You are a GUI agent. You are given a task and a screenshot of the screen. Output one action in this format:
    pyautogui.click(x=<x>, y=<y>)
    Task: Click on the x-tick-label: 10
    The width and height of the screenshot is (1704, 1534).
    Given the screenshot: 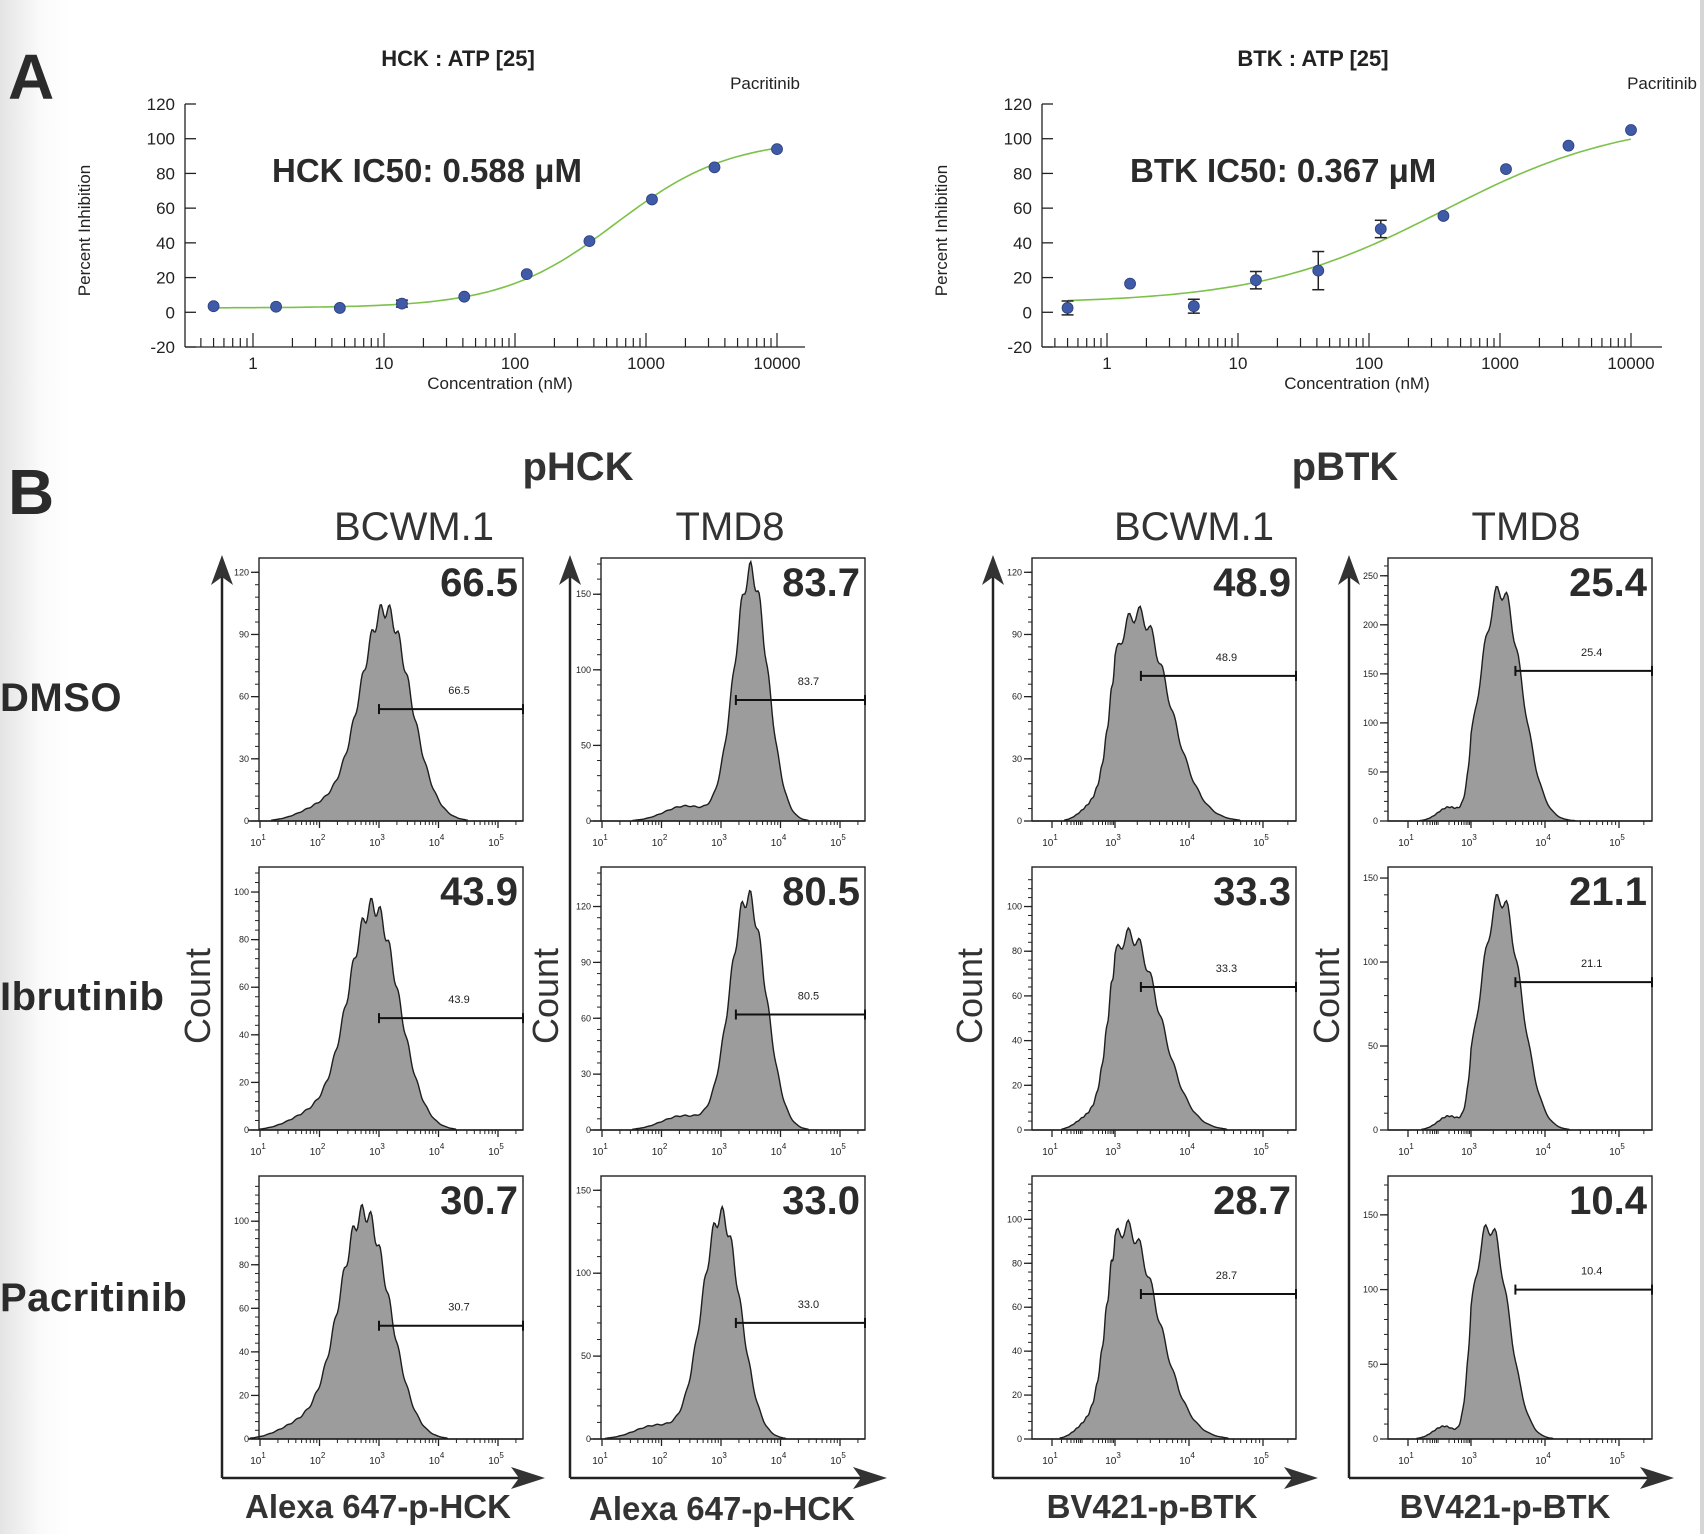 What is the action you would take?
    pyautogui.click(x=1238, y=363)
    